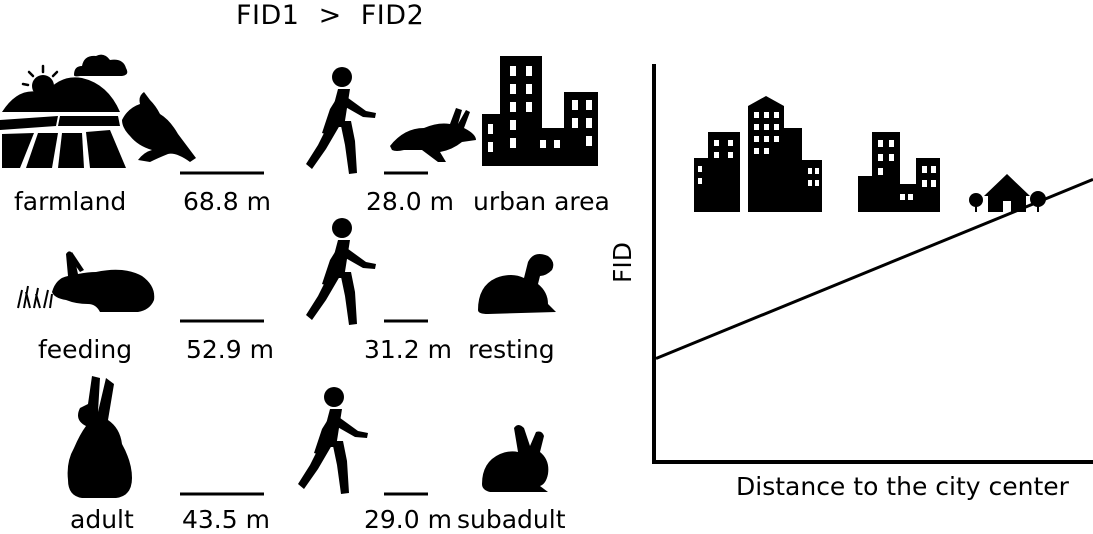 This screenshot has height=534, width=1093. I want to click on row2-left-label: feeding, so click(85, 349).